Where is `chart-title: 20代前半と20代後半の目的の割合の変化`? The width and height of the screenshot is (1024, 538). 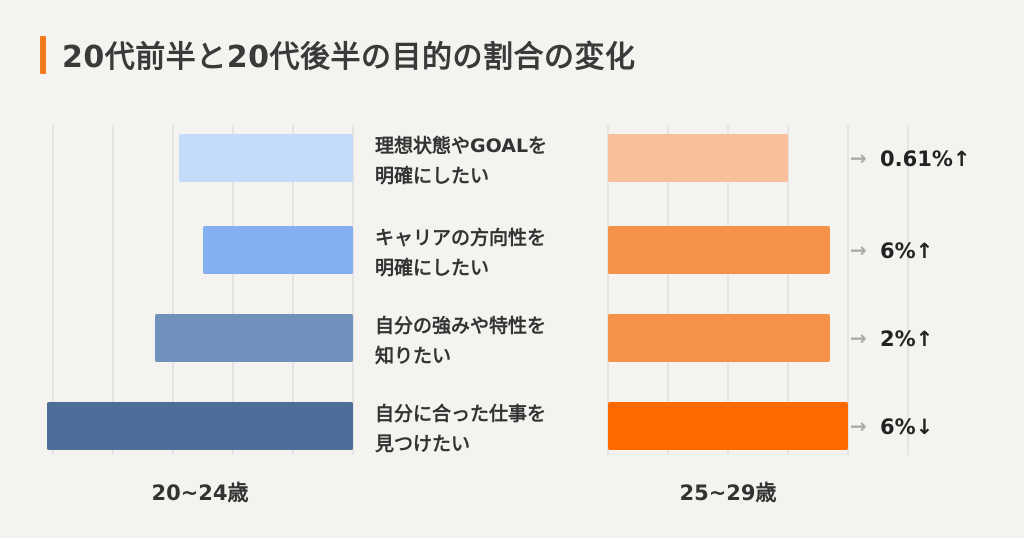
chart-title: 20代前半と20代後半の目的の割合の変化 is located at coordinates (349, 57).